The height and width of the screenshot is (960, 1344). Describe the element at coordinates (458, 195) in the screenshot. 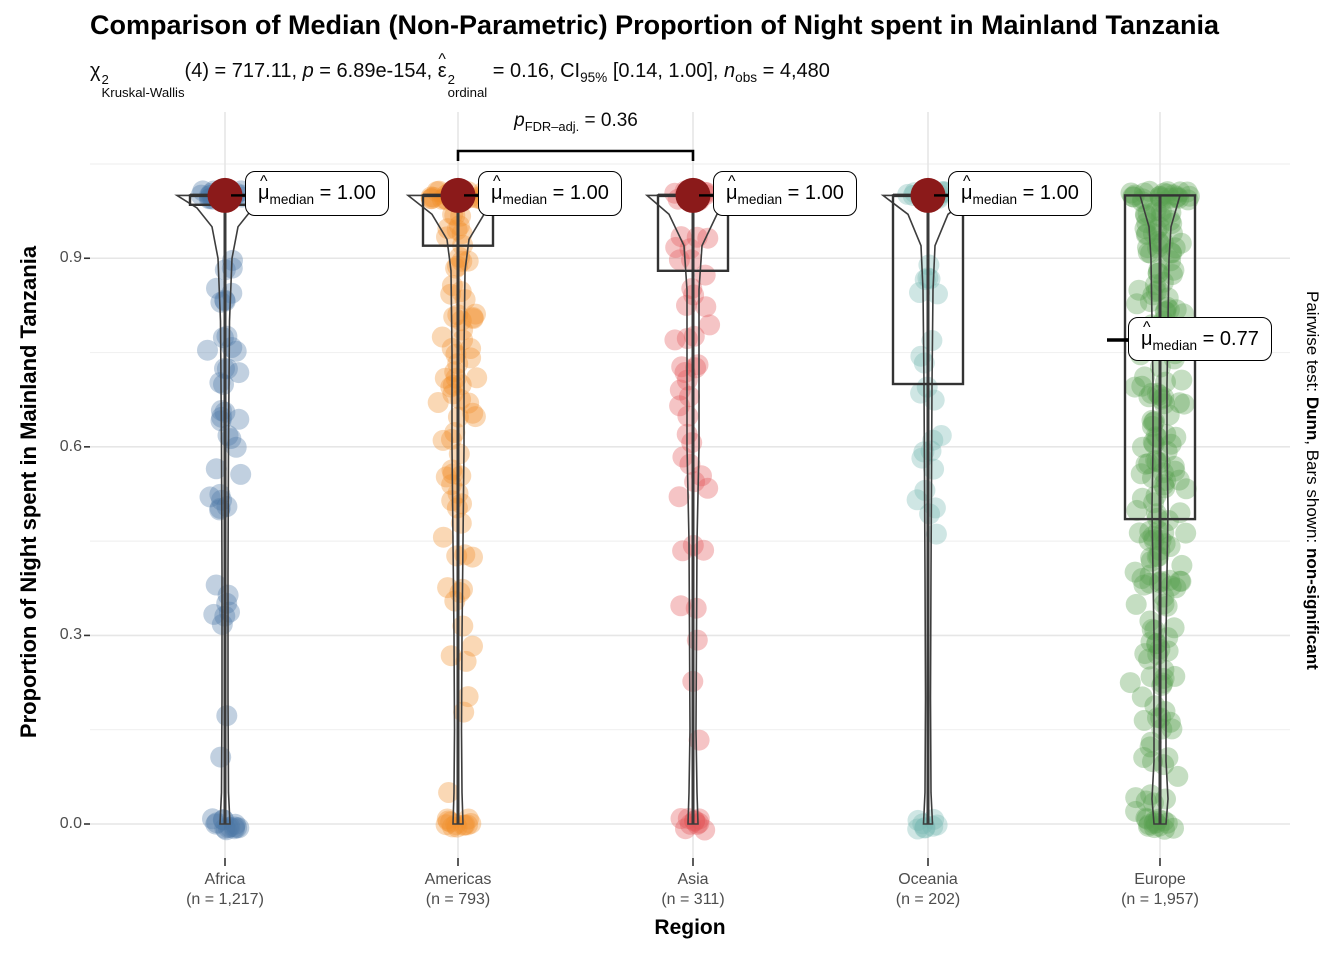

I see `median-point` at that location.